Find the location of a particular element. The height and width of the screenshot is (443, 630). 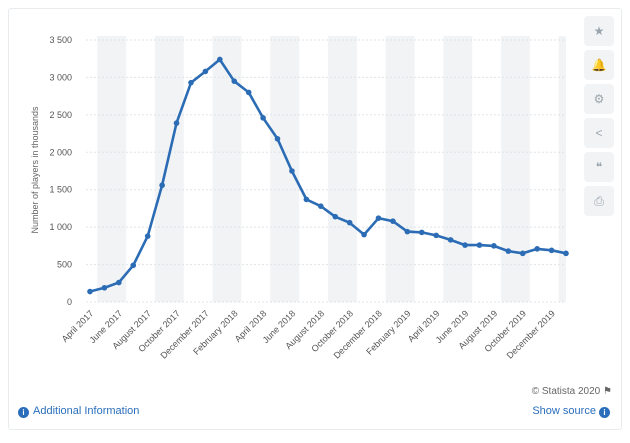

y-axis-label: Number of players in thousands is located at coordinates (35, 170).